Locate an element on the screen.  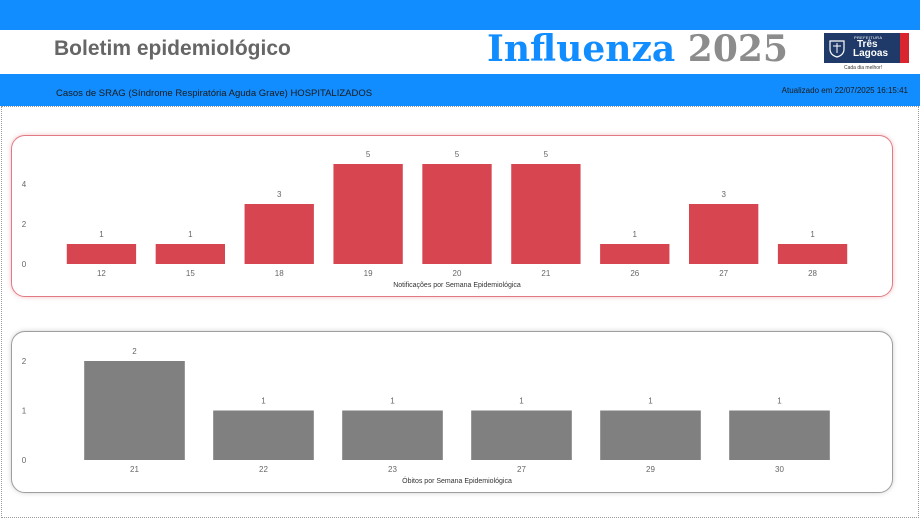
notif-x-tick-label: 19 is located at coordinates (368, 273).